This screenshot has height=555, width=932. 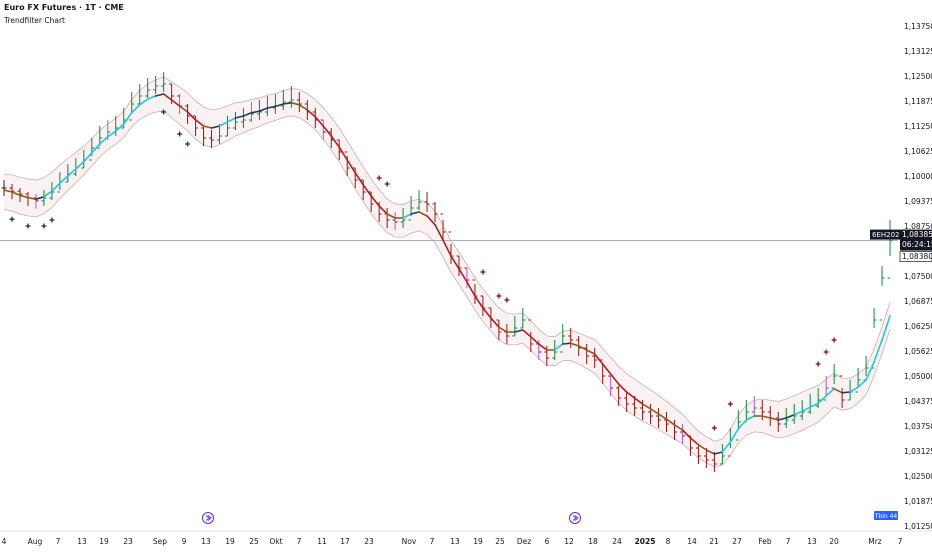 What do you see at coordinates (918, 476) in the screenshot?
I see `price-tick-label: 1,02500` at bounding box center [918, 476].